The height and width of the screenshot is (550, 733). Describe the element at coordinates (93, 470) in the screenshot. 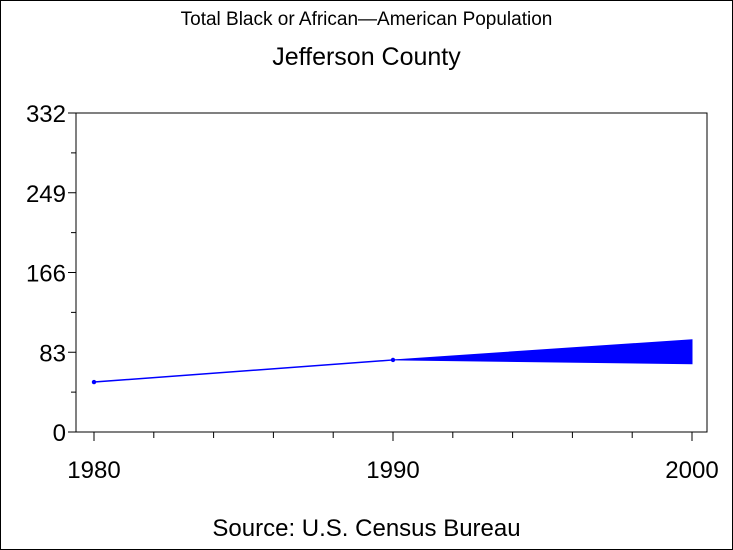

I see `x-tick-label: 1980` at that location.